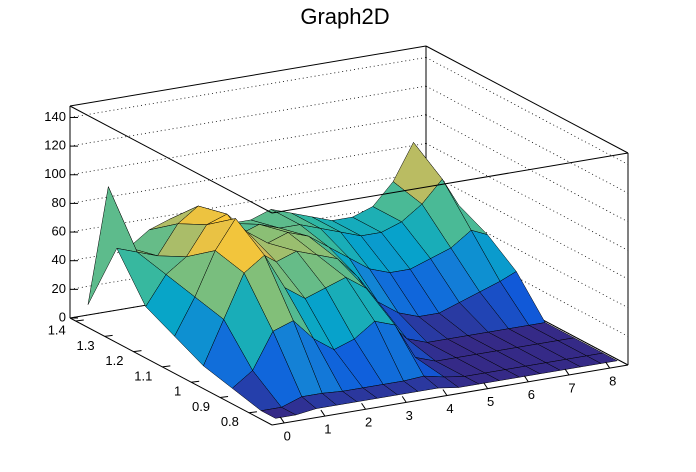 The image size is (696, 472). What do you see at coordinates (86, 345) in the screenshot?
I see `y-tick-label: 1.3` at bounding box center [86, 345].